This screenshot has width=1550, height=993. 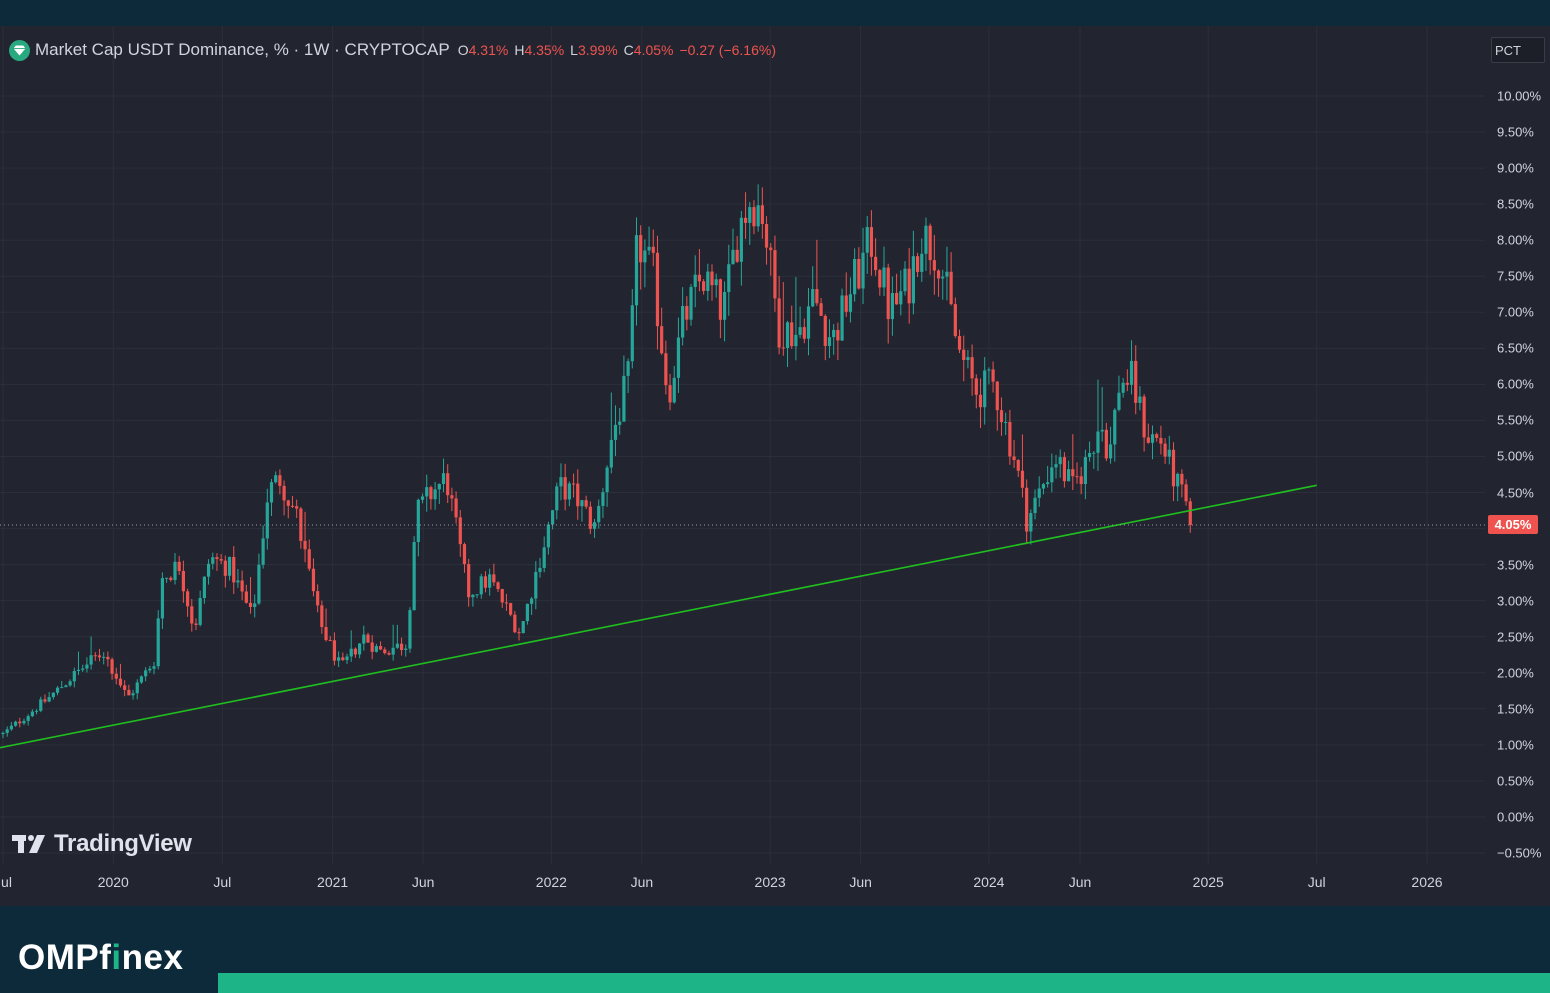 What do you see at coordinates (28, 844) in the screenshot?
I see `tradingview-logo-icon` at bounding box center [28, 844].